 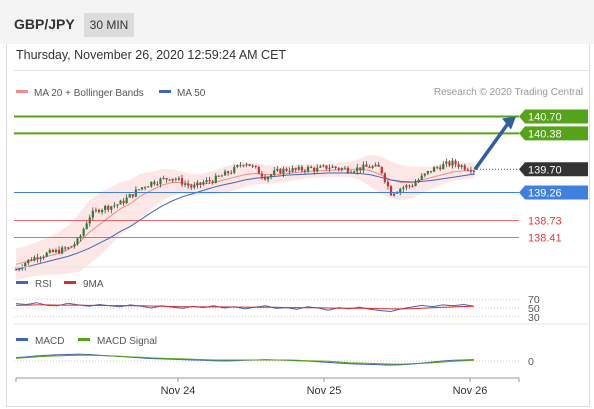 I want to click on macd-tick-label: 0, so click(x=531, y=362).